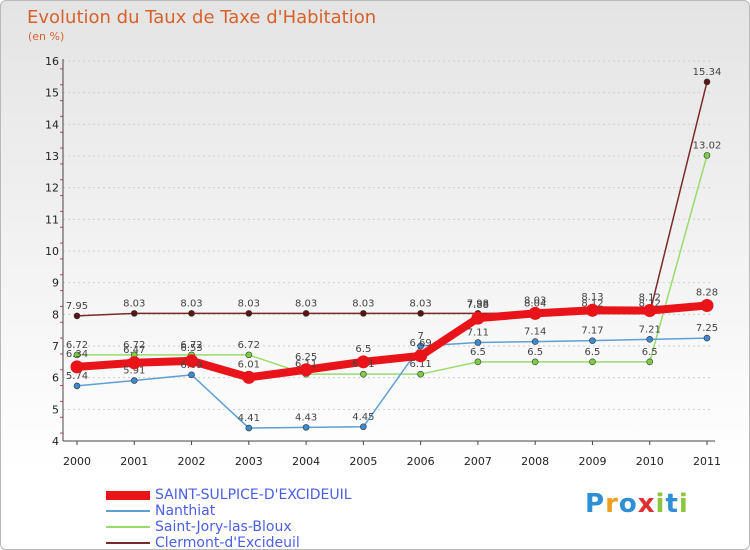  I want to click on data-label: 8.28, so click(707, 292).